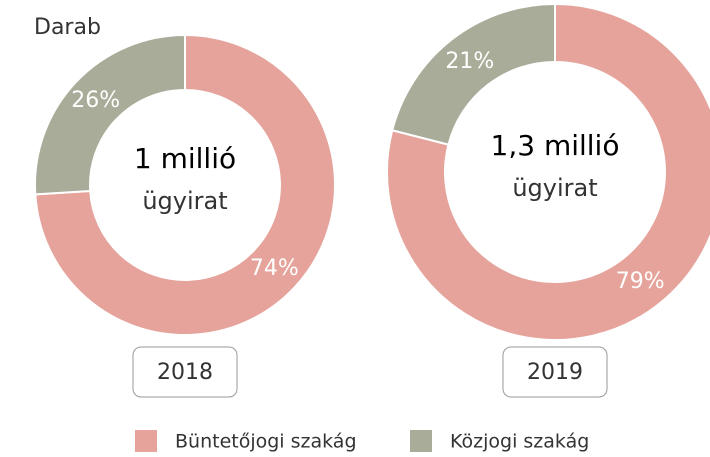  Describe the element at coordinates (185, 158) in the screenshot. I see `center-title: 1 millió` at that location.